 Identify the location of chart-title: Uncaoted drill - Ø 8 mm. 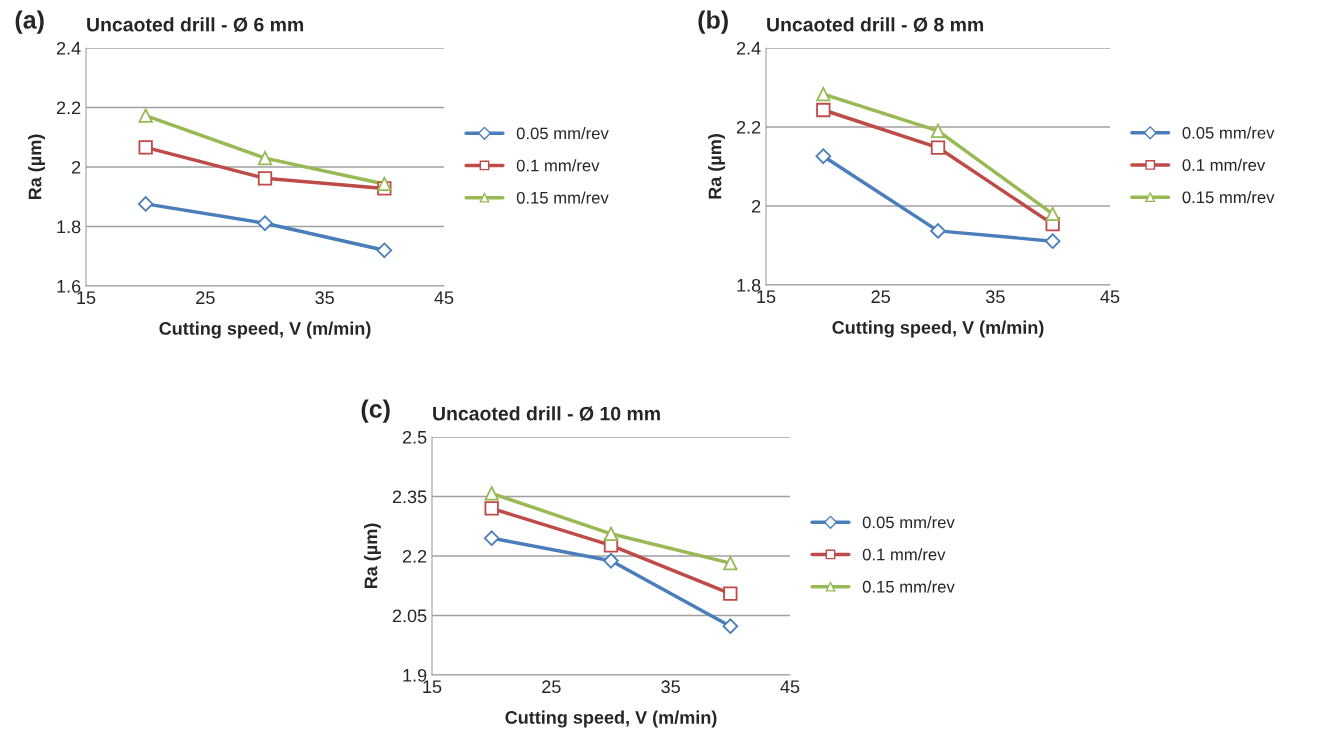
(875, 25).